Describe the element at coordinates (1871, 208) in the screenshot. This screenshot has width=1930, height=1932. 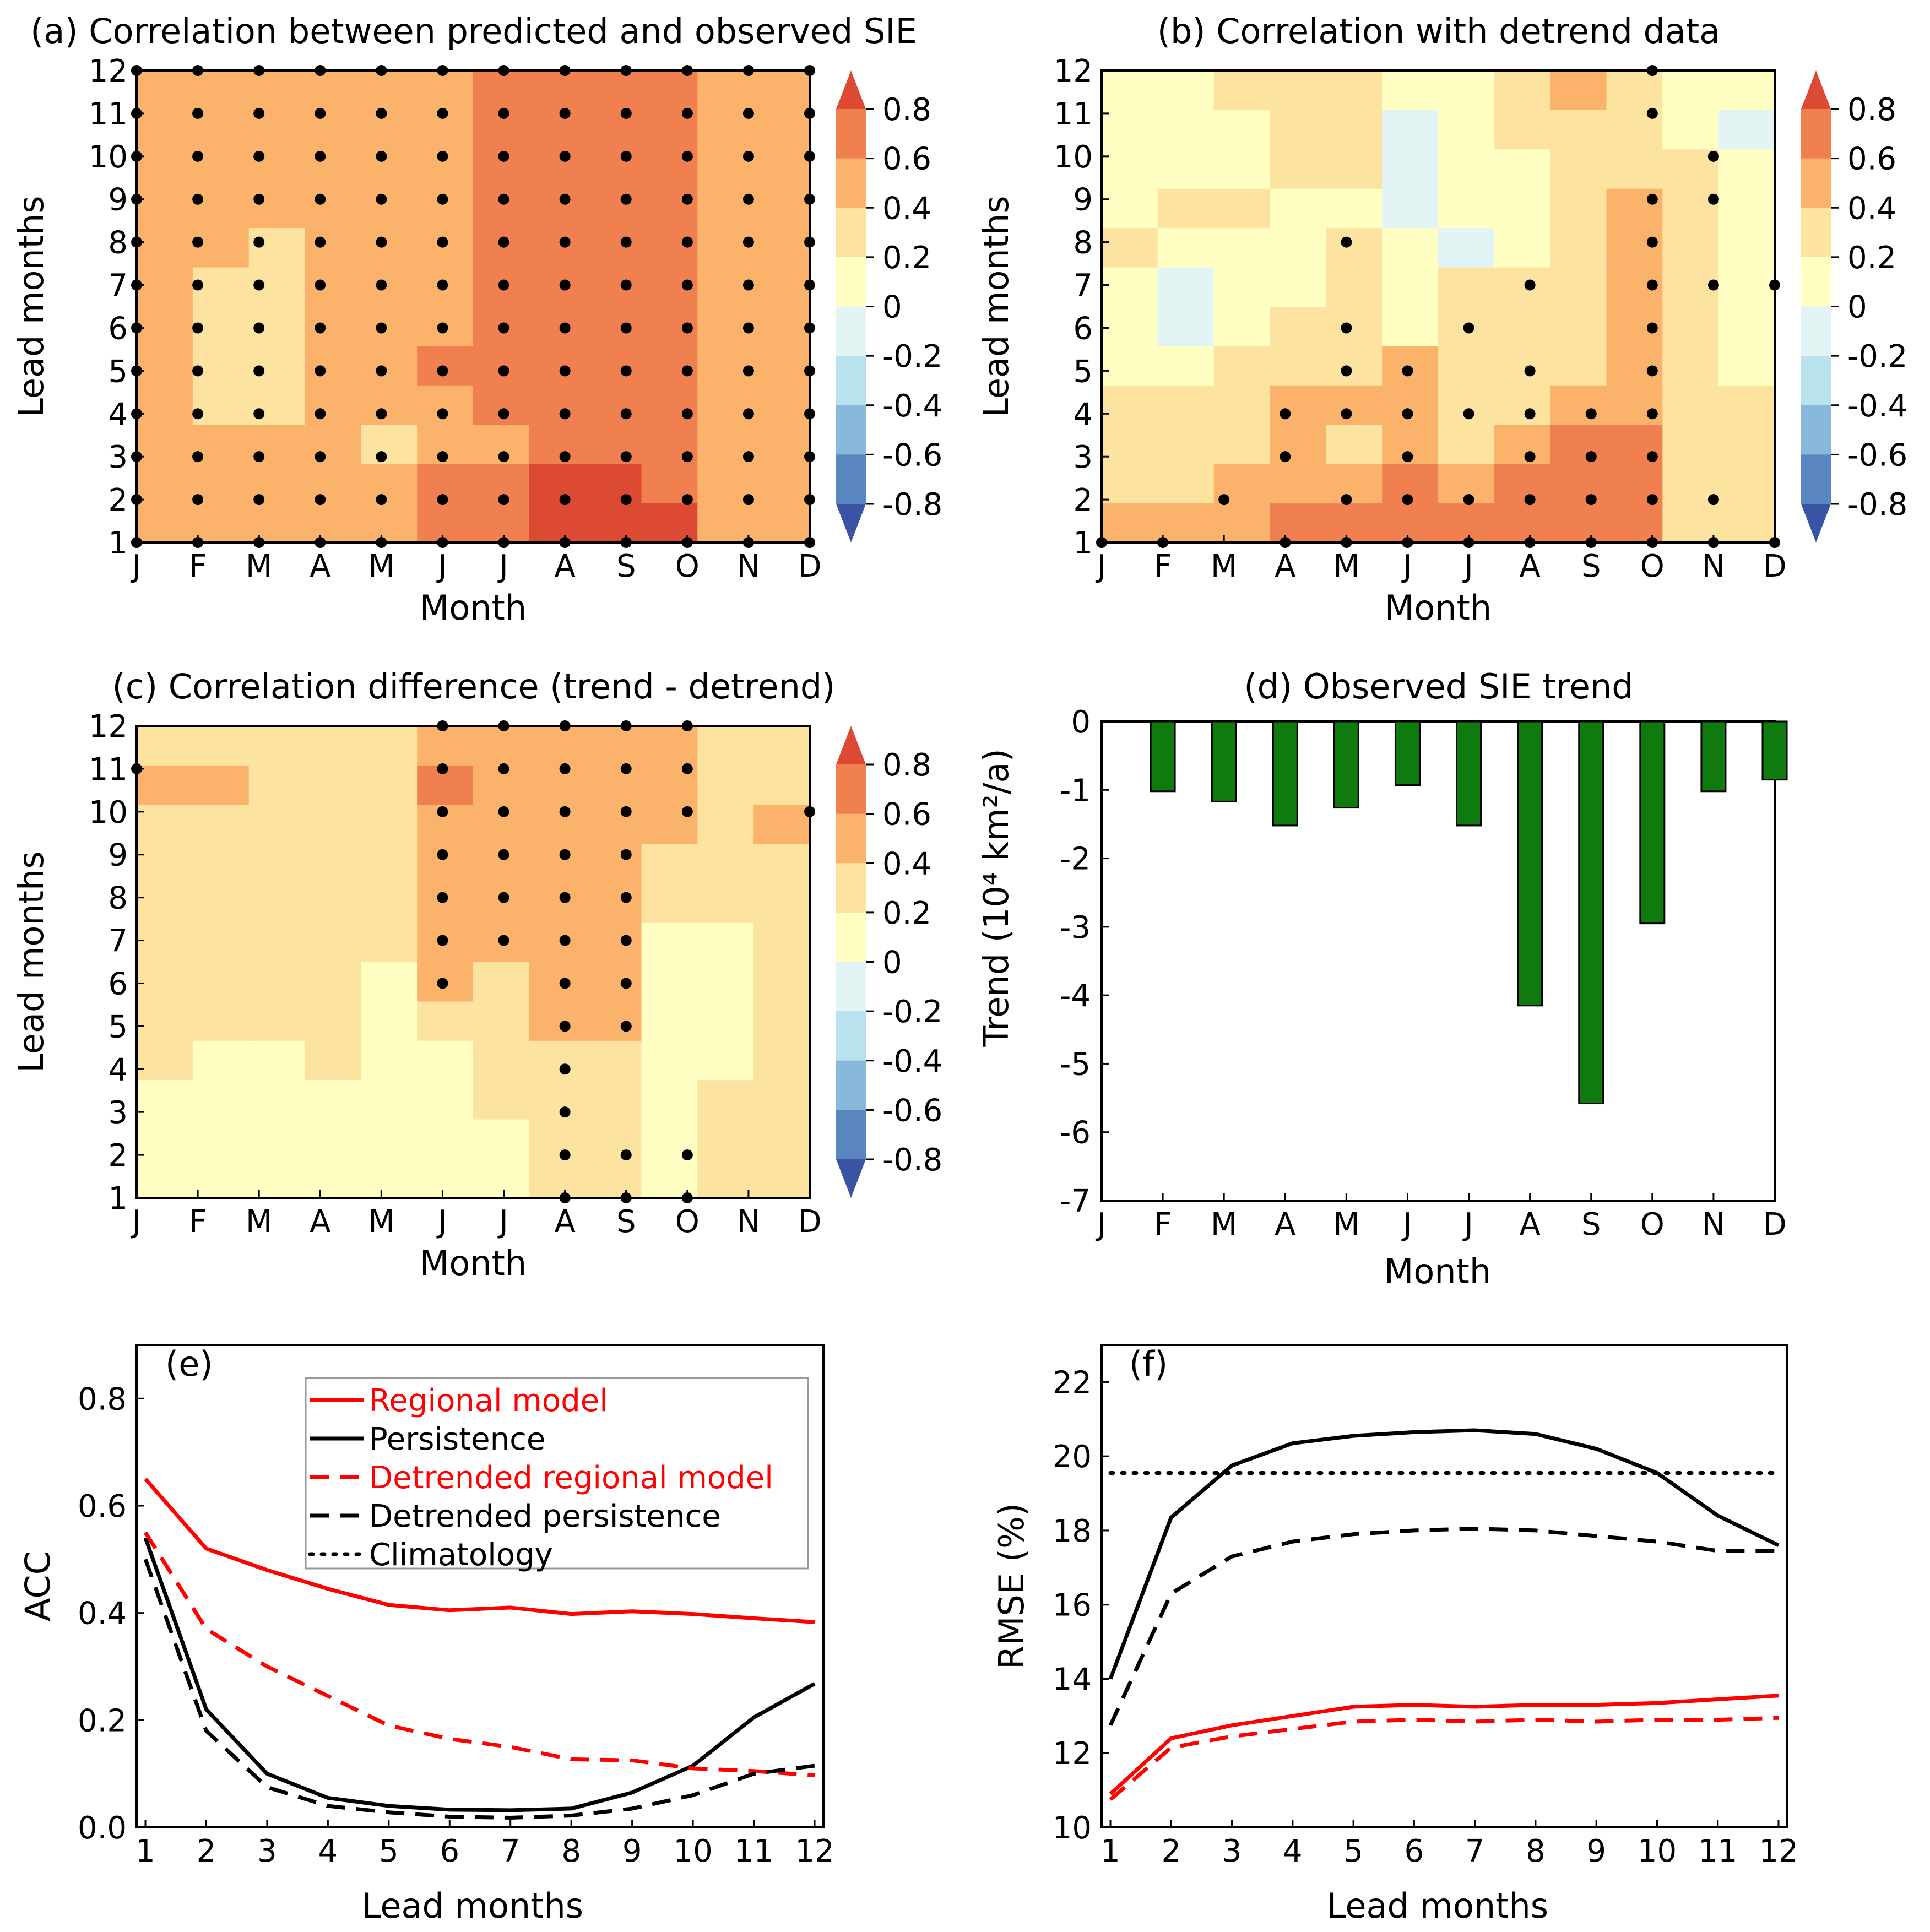
I see `colorbar-tick-label: 0.4` at that location.